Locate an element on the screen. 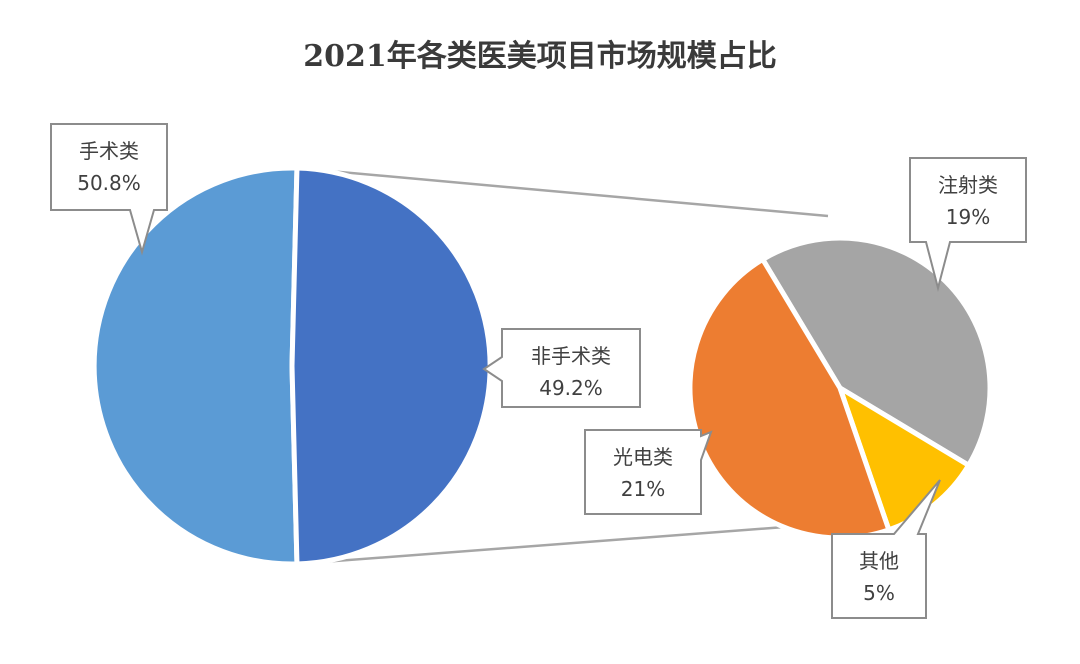 The height and width of the screenshot is (664, 1080). callout-photoelectric-label: 光电类 is located at coordinates (643, 457).